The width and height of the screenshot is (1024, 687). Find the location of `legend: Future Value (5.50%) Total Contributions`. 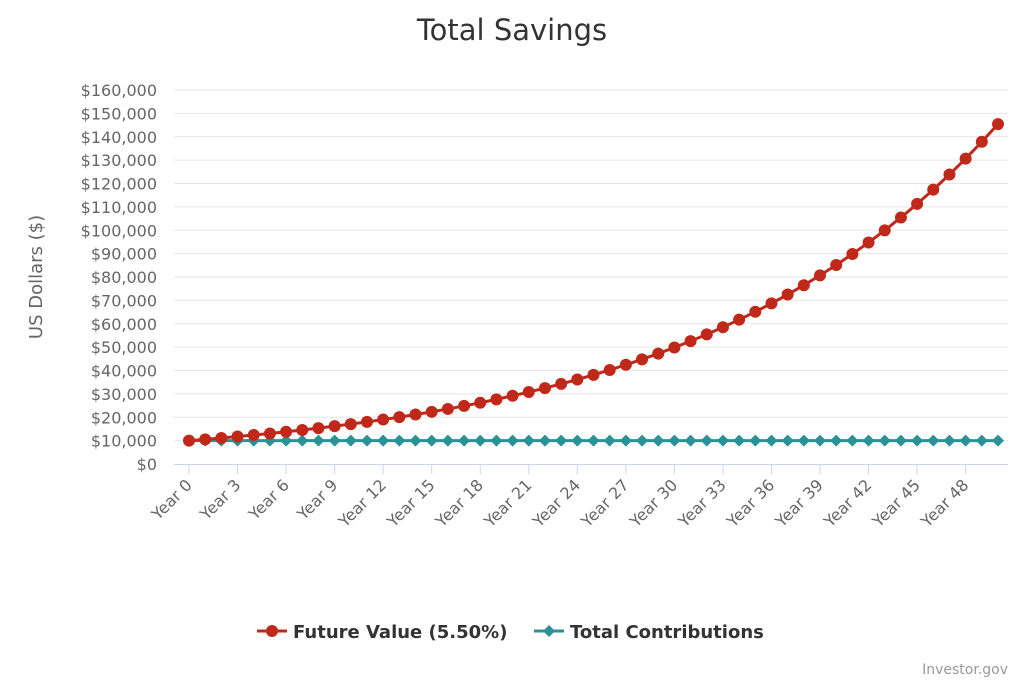

legend: Future Value (5.50%) Total Contributions is located at coordinates (510, 632).